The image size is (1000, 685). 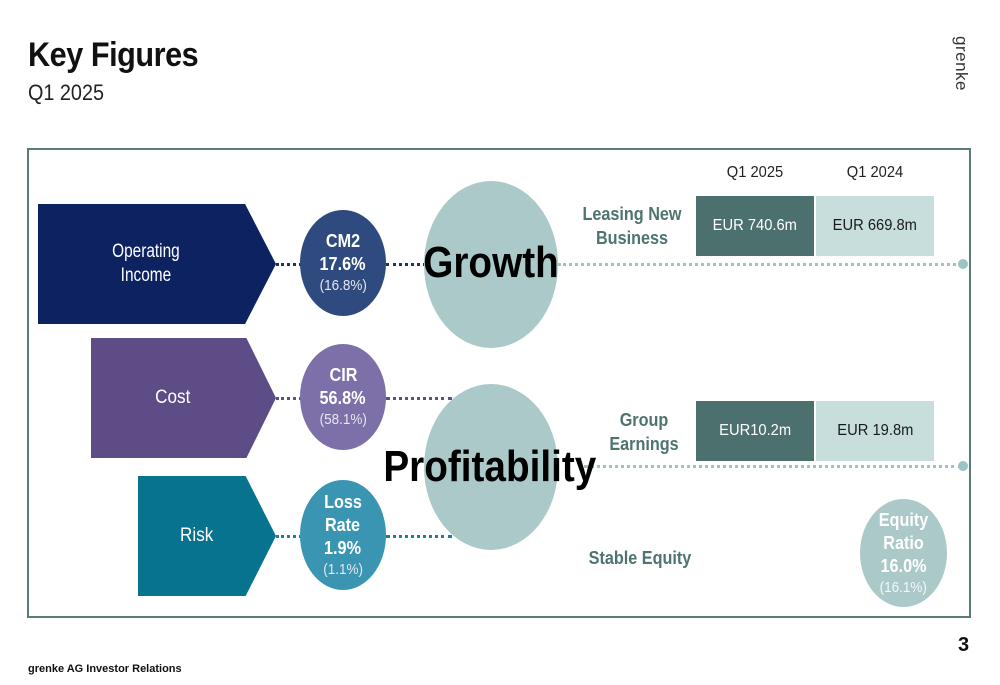 I want to click on equity-prior: (16.1%), so click(x=903, y=587).